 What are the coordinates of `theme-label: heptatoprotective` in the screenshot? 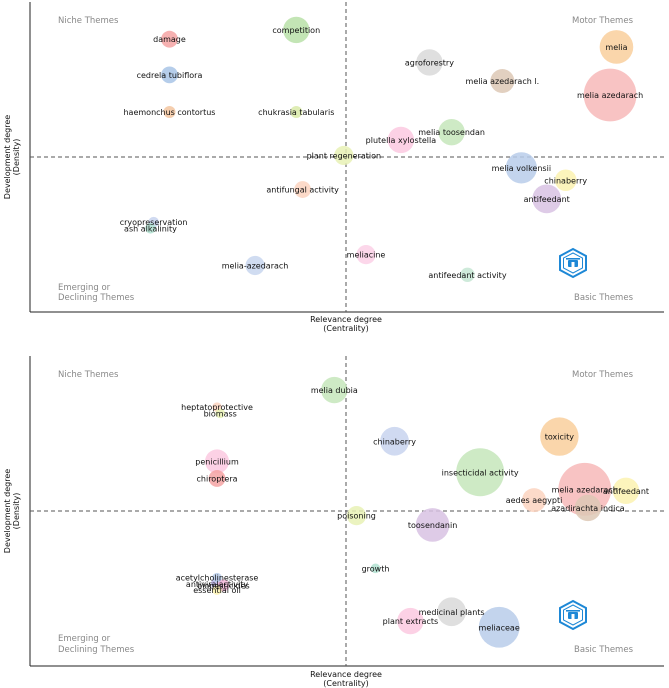 It's located at (217, 407).